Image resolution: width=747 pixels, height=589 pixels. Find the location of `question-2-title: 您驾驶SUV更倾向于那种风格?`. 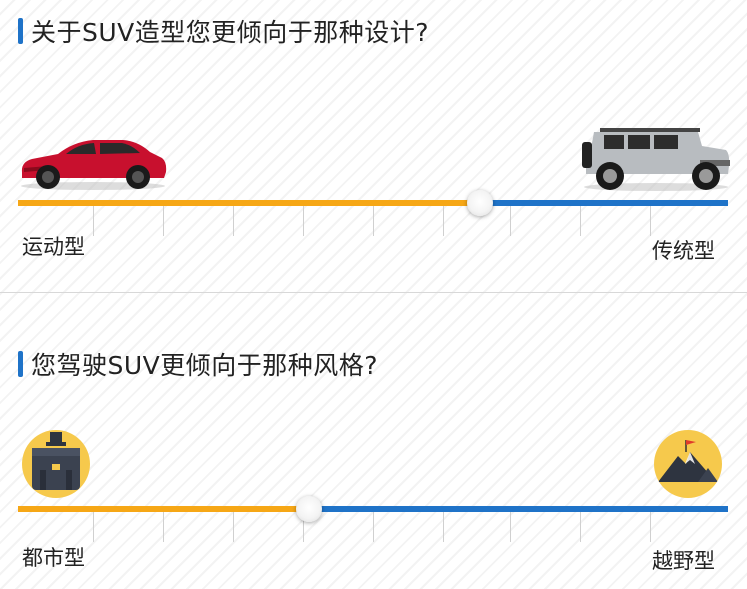

question-2-title: 您驾驶SUV更倾向于那种风格? is located at coordinates (198, 364).